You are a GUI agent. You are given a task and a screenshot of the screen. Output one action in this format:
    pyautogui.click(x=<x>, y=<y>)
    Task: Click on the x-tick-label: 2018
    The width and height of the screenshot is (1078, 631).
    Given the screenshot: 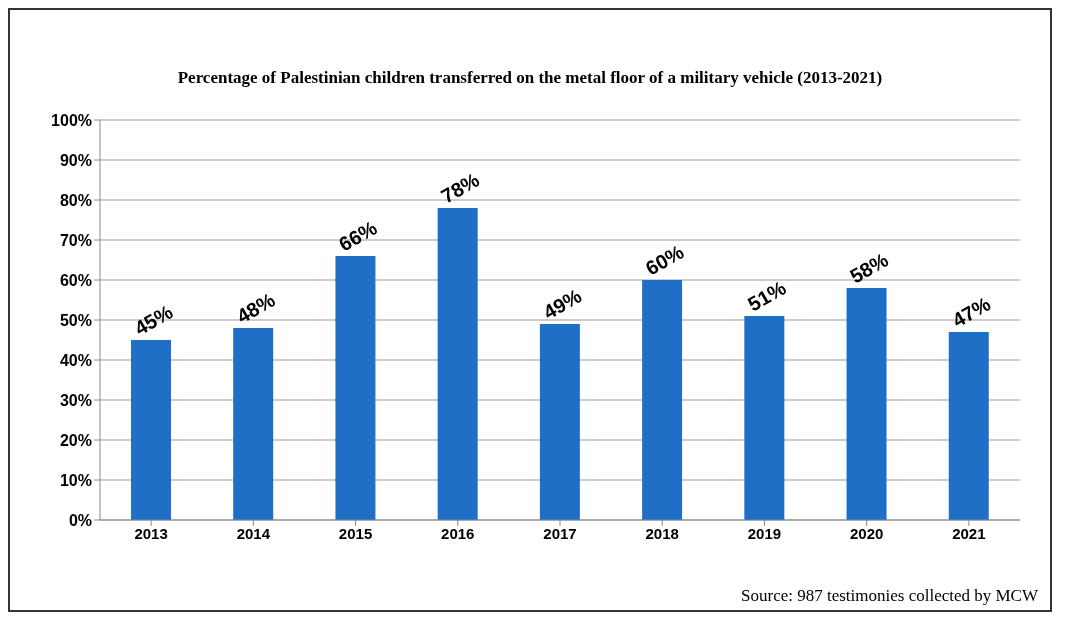 What is the action you would take?
    pyautogui.click(x=662, y=533)
    